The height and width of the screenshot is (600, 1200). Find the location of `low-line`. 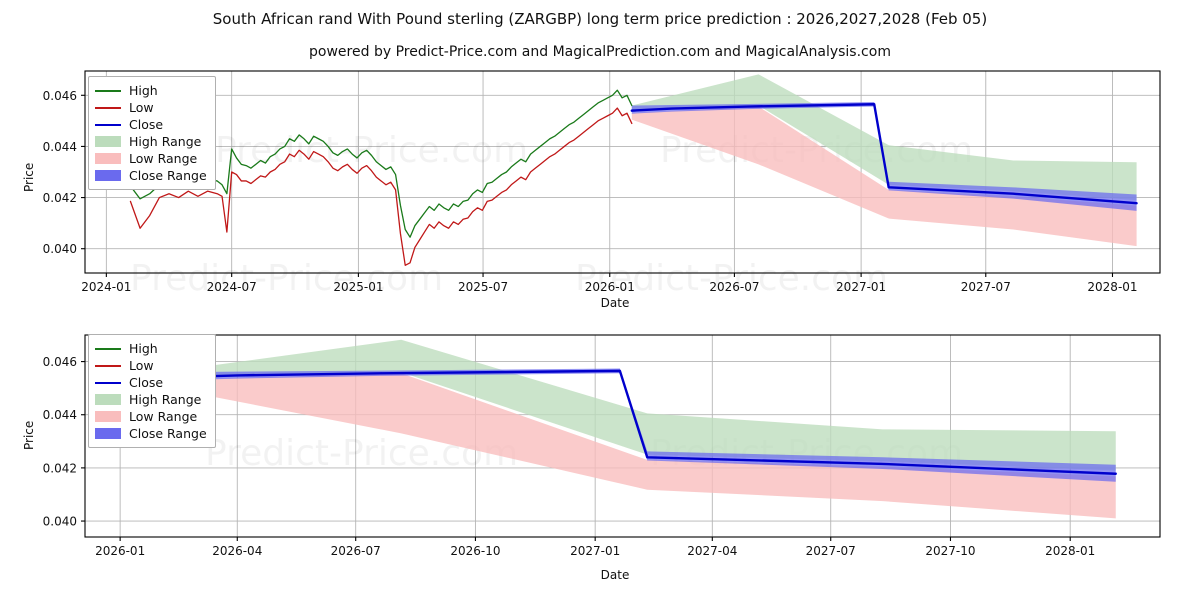

low-line is located at coordinates (381, 186).